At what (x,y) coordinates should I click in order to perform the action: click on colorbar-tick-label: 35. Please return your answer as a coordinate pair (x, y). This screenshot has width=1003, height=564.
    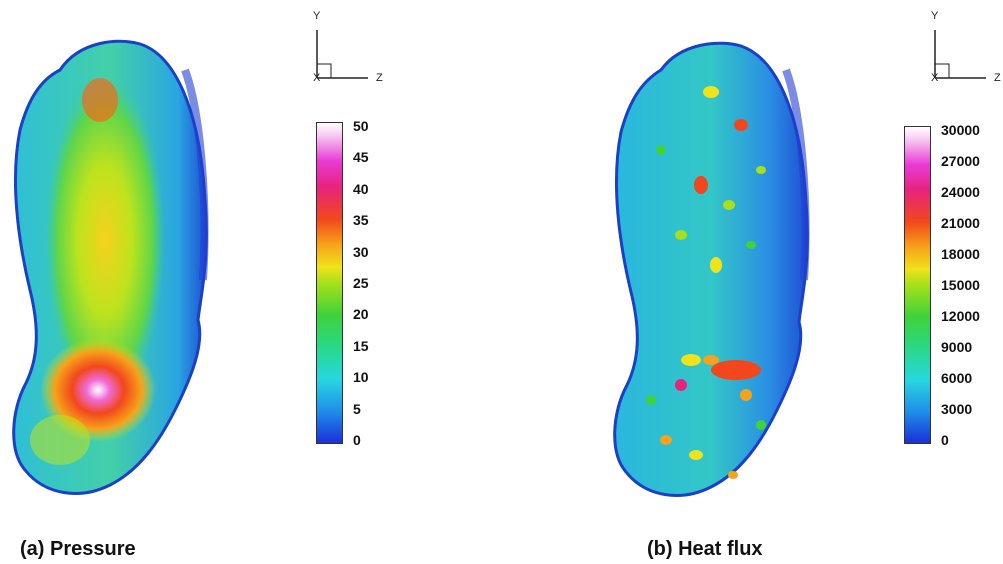
    Looking at the image, I should click on (361, 220).